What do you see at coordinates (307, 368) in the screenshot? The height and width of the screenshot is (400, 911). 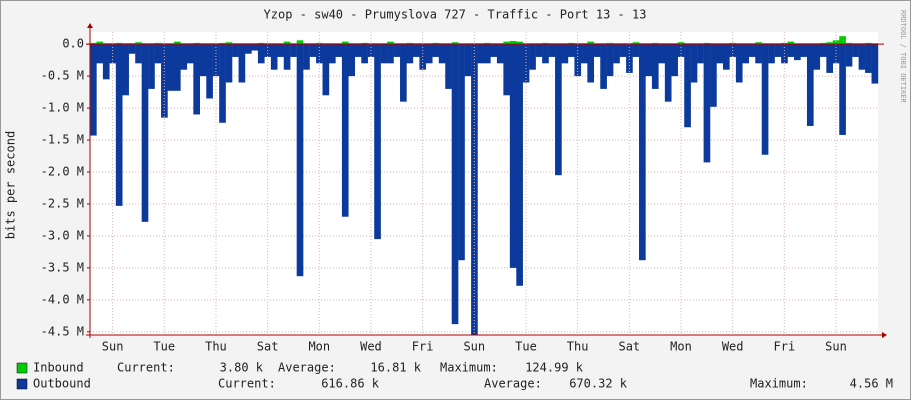 I see `legend-stat-name: Average:` at bounding box center [307, 368].